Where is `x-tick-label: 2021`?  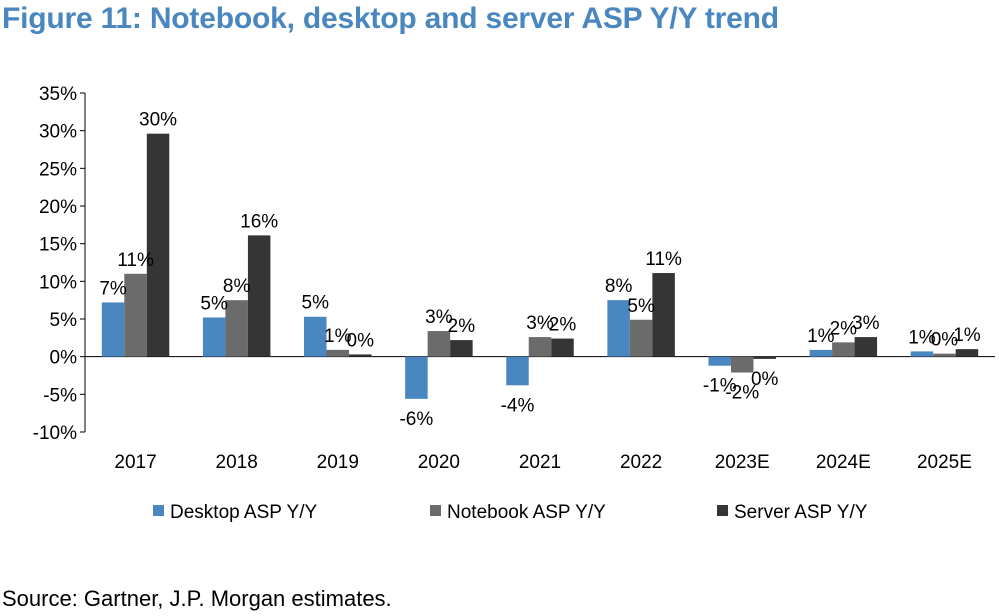
x-tick-label: 2021 is located at coordinates (540, 462).